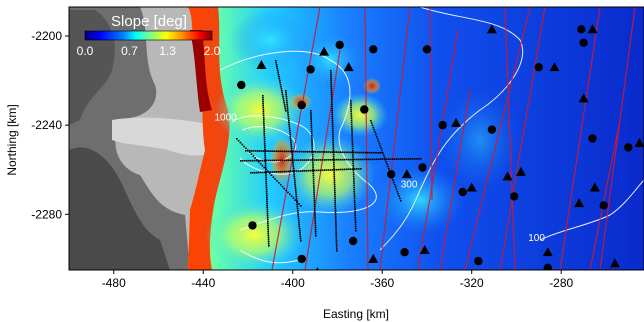  Describe the element at coordinates (409, 185) in the screenshot. I see `contour-label: 300` at that location.